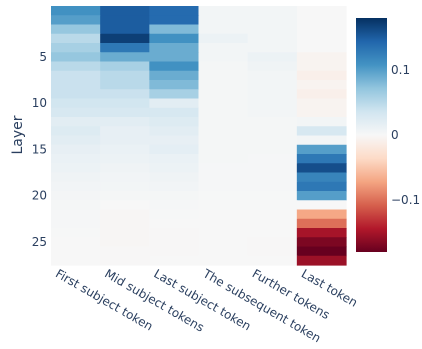 This screenshot has width=422, height=349. I want to click on y-tick-label: 25, so click(39, 242).